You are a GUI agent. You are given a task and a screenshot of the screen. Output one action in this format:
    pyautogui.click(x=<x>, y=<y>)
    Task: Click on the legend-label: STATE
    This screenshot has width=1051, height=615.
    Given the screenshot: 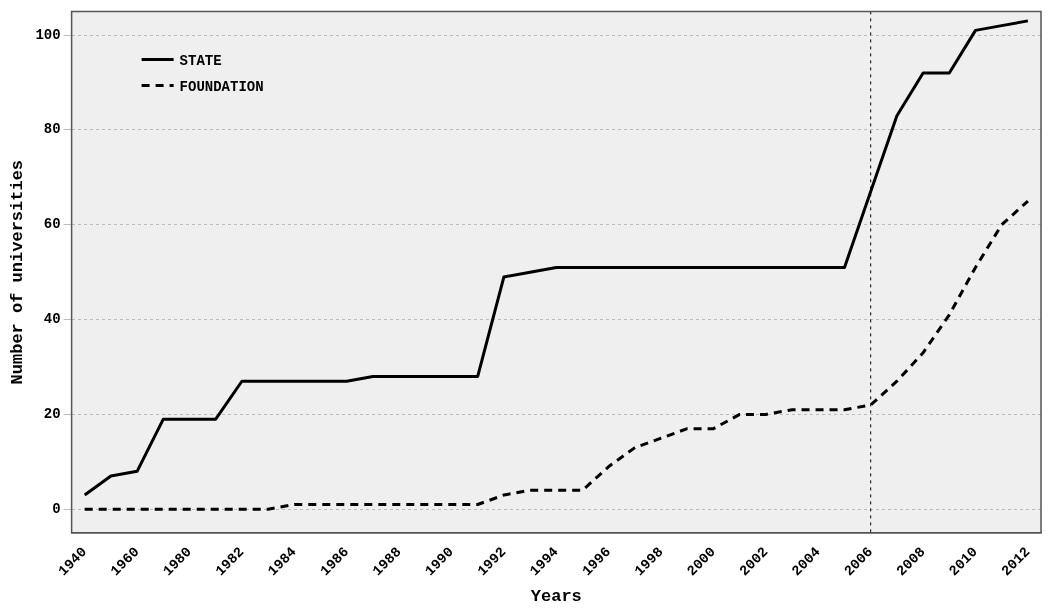 What is the action you would take?
    pyautogui.click(x=200, y=60)
    